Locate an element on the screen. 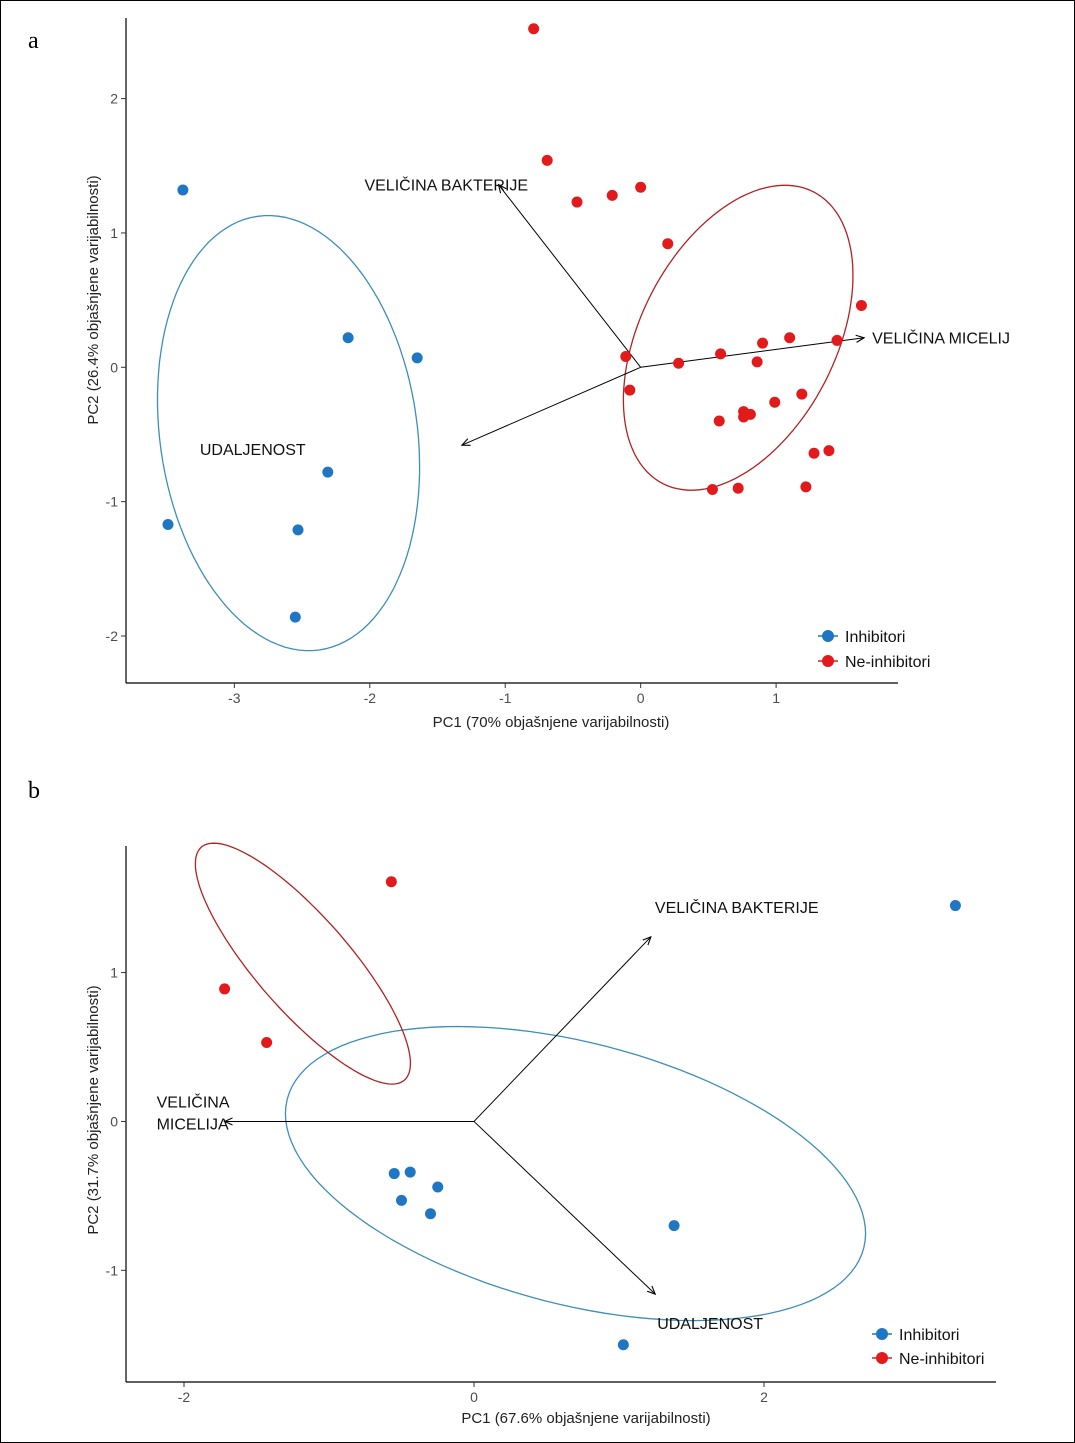  x-tick-label: -3 is located at coordinates (234, 698).